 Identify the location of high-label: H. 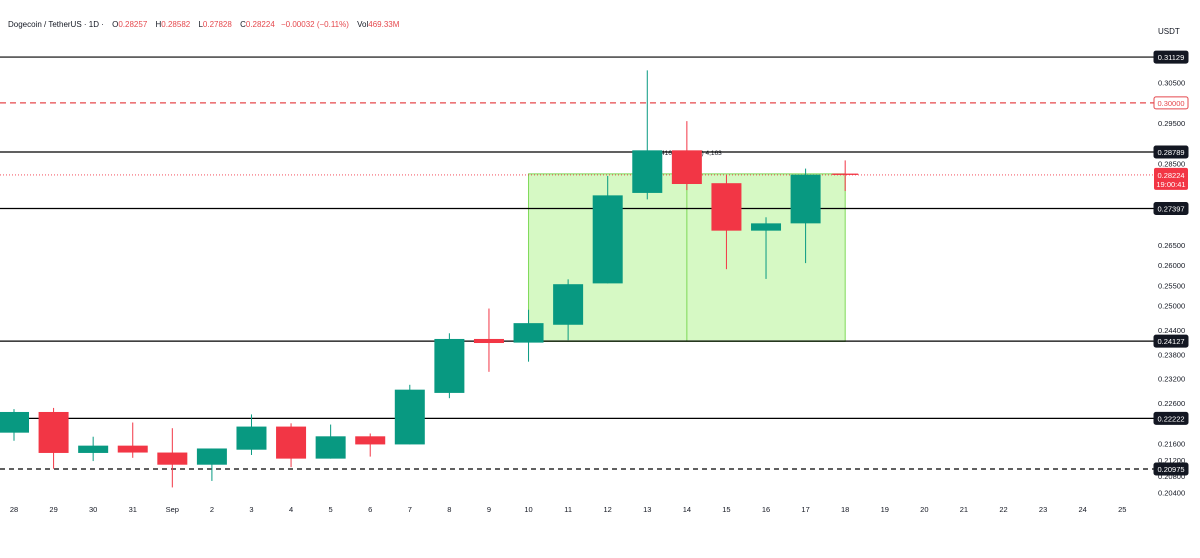
(158, 24).